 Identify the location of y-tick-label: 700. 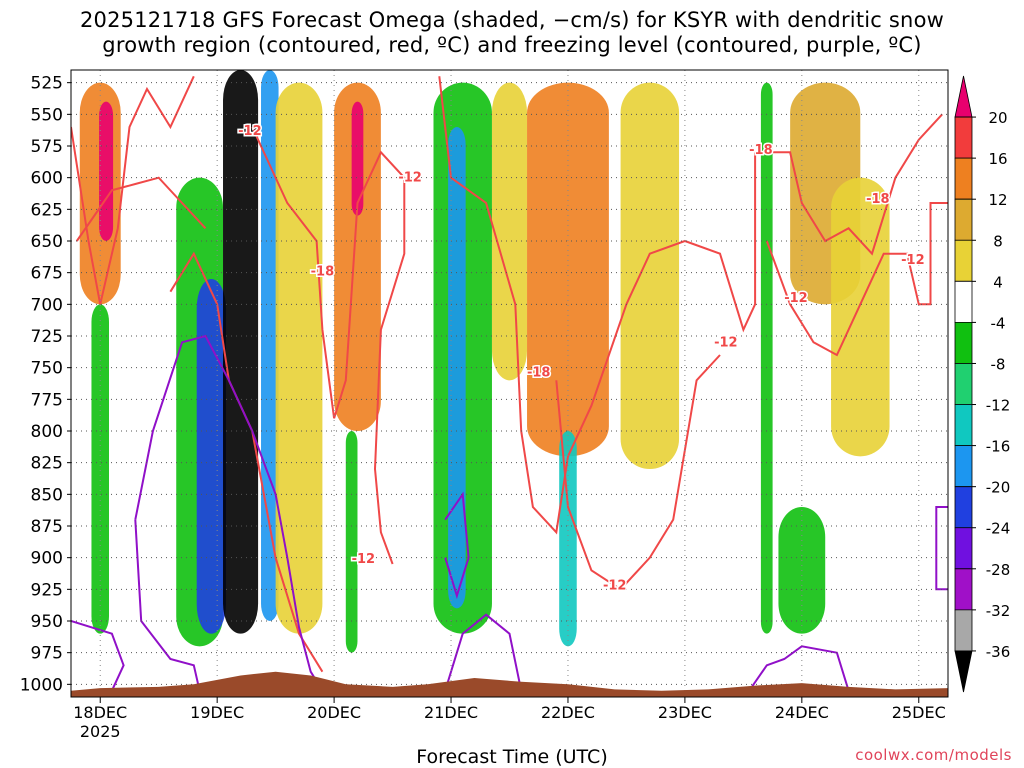
(47, 305).